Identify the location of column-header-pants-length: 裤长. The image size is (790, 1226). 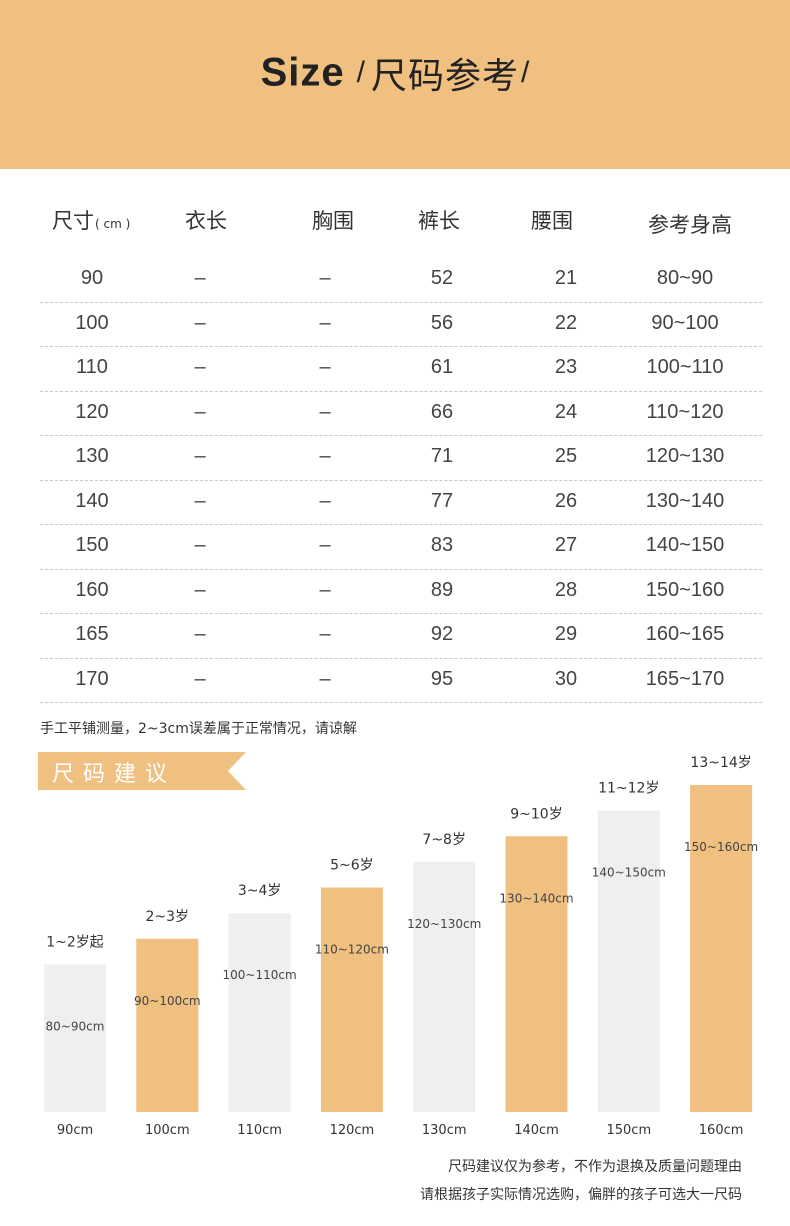
(439, 221).